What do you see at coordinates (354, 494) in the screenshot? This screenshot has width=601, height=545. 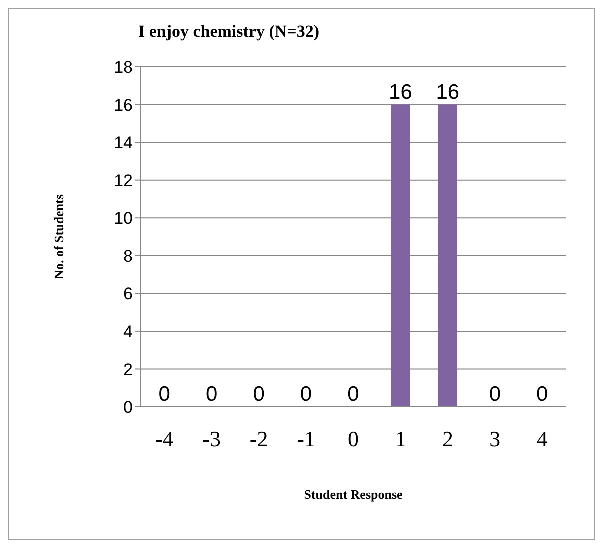 I see `x-axis-title: Student Response` at bounding box center [354, 494].